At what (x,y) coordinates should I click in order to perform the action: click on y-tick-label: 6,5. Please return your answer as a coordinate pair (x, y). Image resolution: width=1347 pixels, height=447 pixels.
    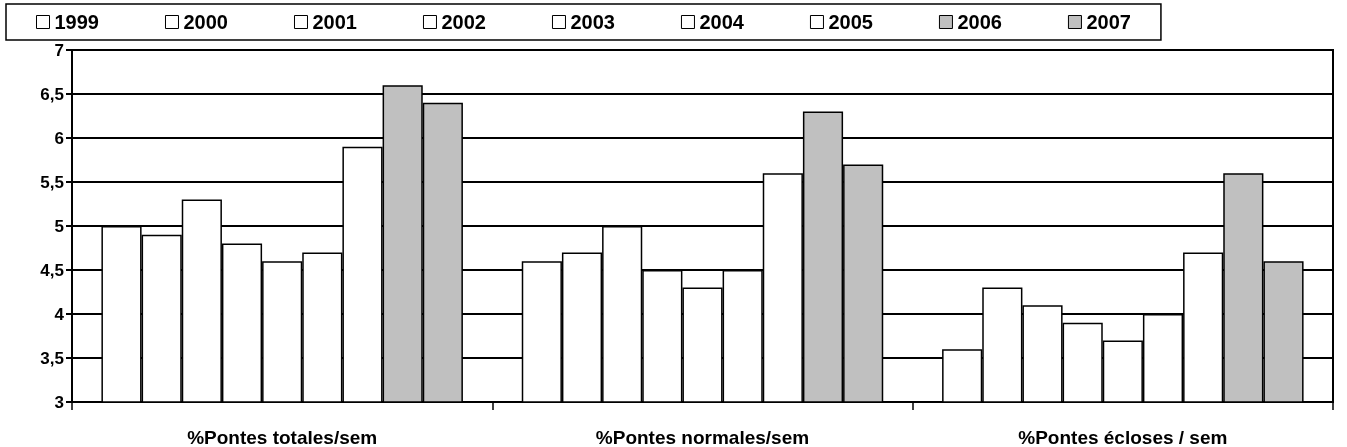
    Looking at the image, I should click on (52, 94).